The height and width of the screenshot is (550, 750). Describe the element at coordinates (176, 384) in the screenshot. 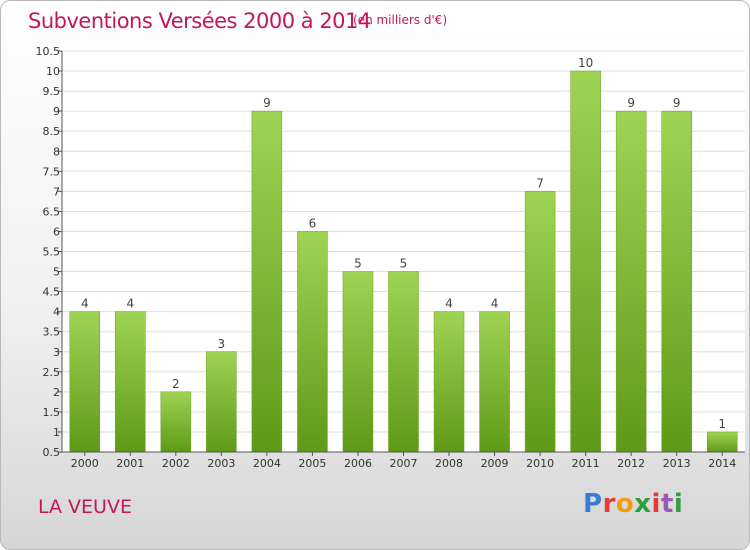

I see `value-label-2002: 2` at that location.